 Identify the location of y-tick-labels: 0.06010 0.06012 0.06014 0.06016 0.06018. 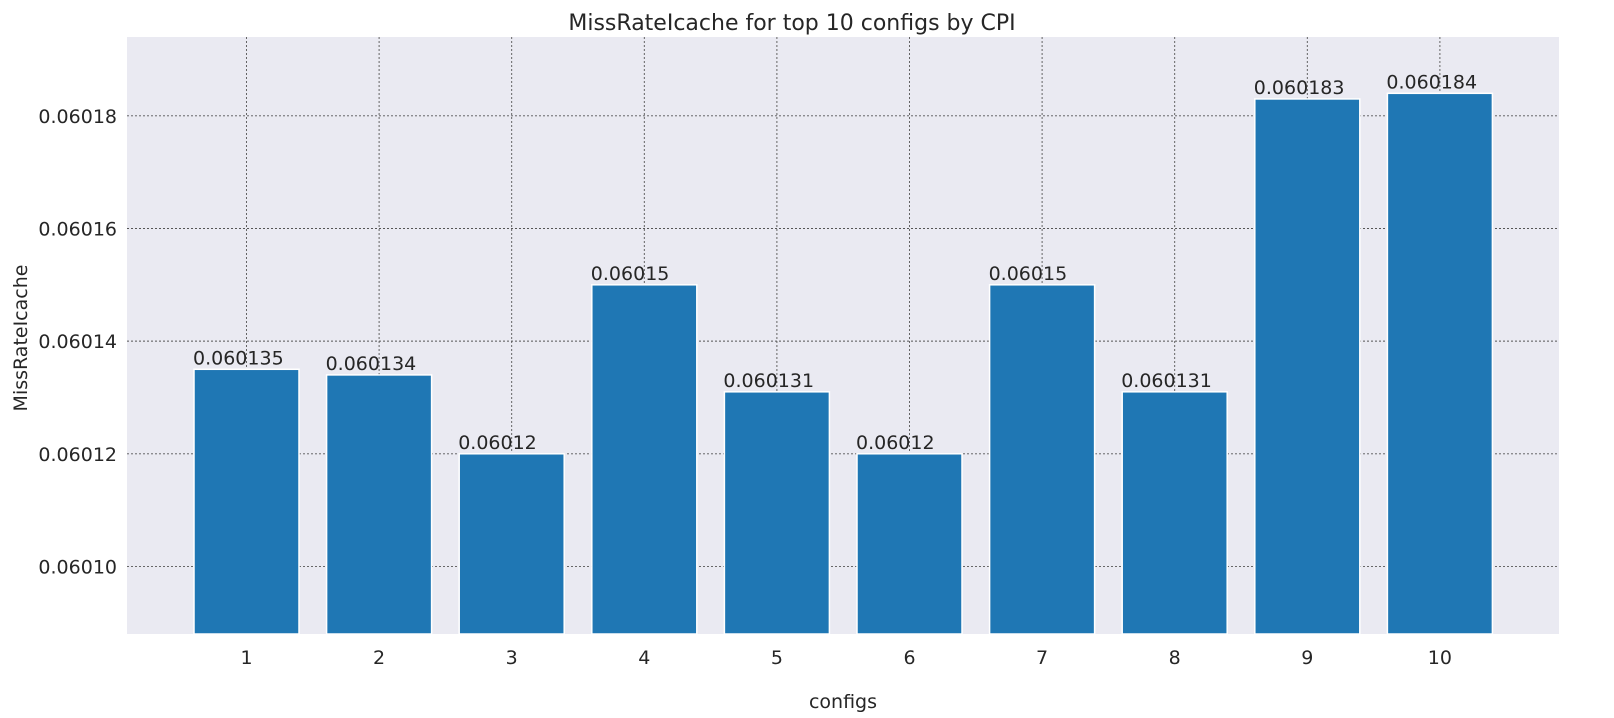
(77, 342).